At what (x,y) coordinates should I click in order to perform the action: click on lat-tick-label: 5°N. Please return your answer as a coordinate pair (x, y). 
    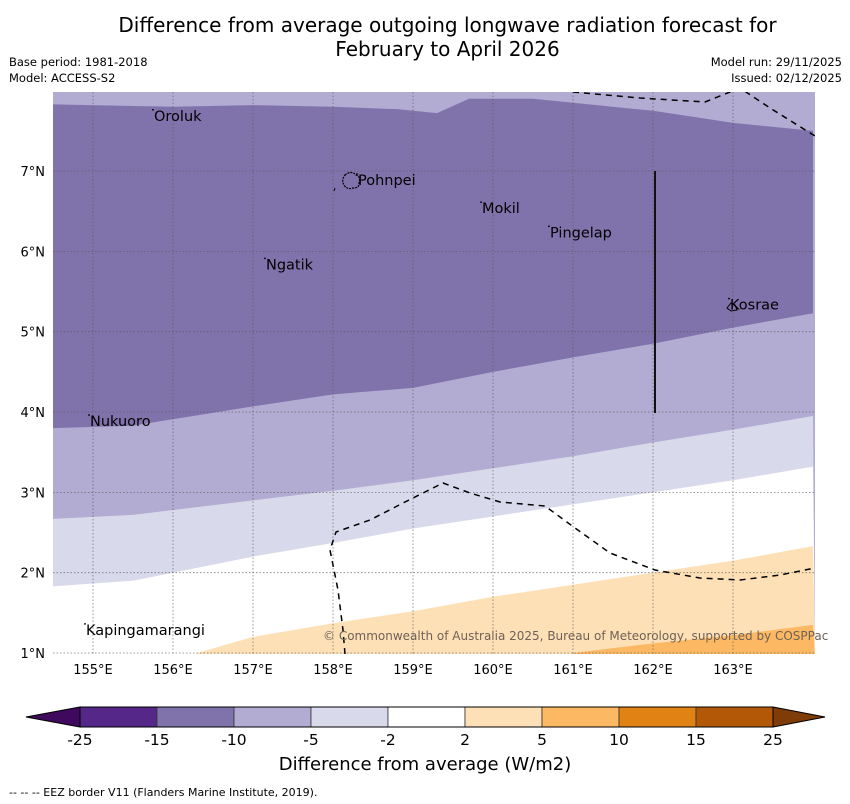
    Looking at the image, I should click on (33, 333).